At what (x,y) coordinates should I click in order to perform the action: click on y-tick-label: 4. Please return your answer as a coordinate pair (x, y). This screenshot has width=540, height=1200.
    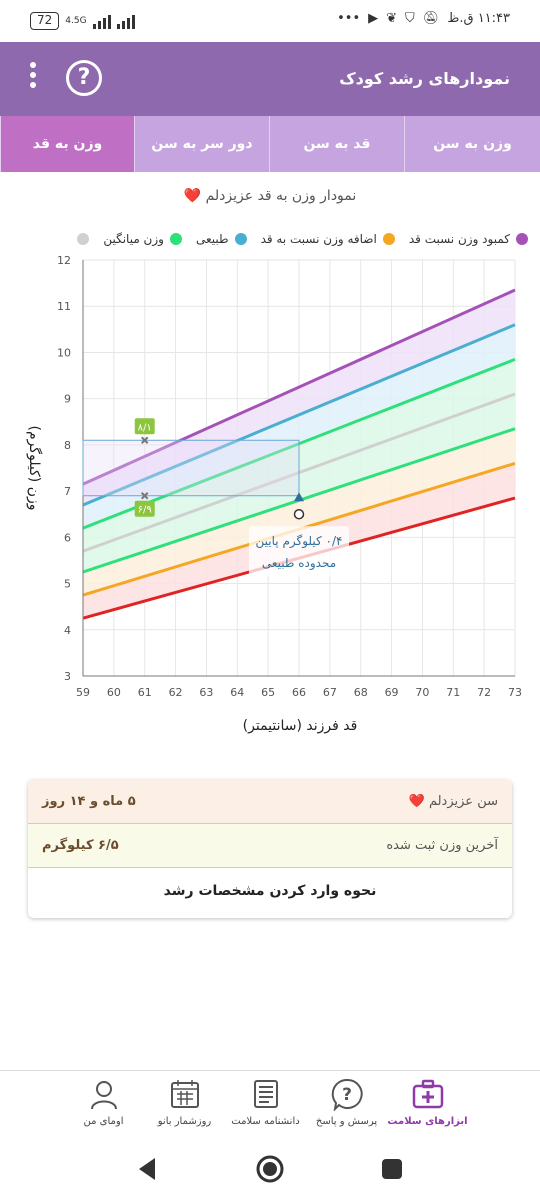
    Looking at the image, I should click on (67, 630).